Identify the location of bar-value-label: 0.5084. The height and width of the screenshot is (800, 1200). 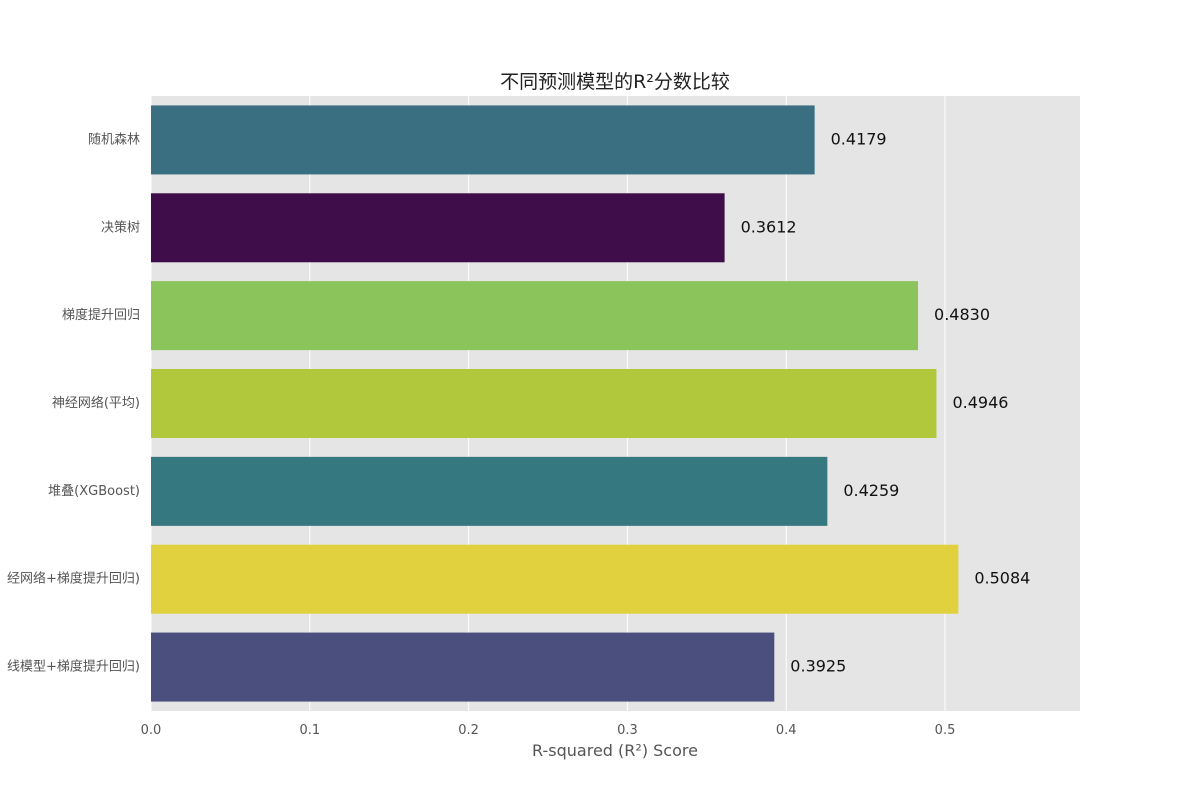
(1002, 578).